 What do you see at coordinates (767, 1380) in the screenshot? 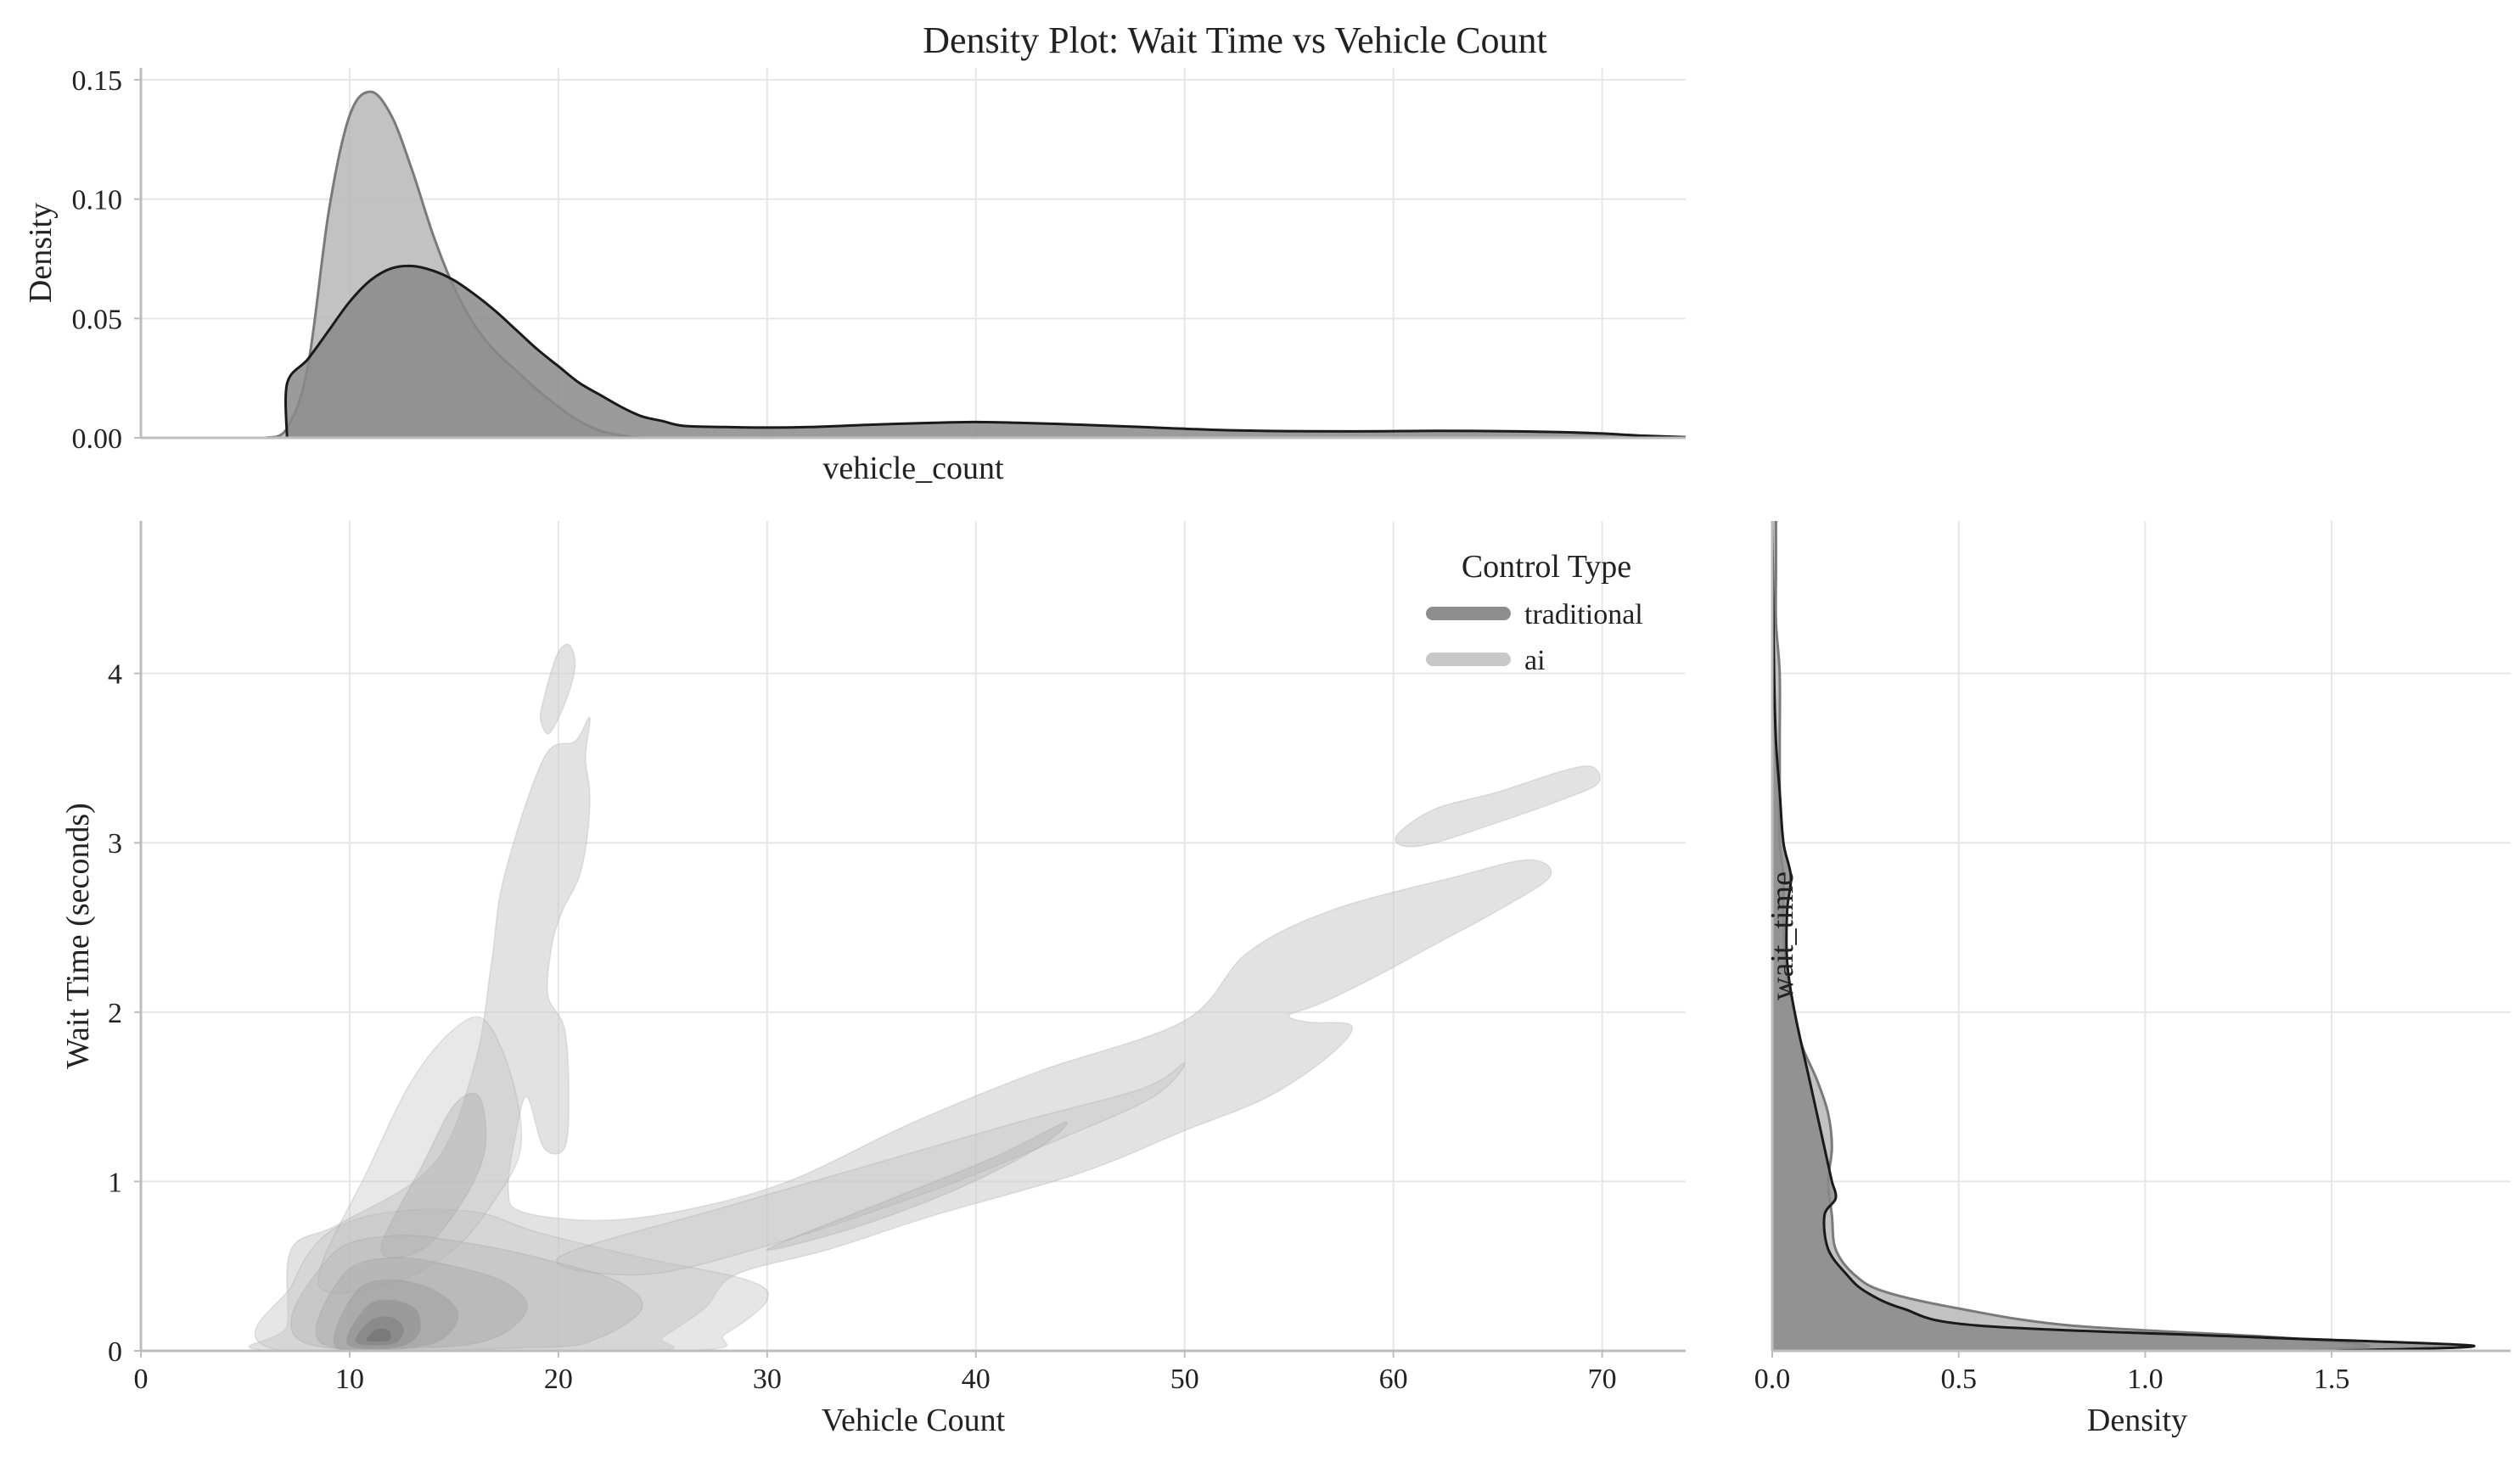
I see `joint-x-tick-label: 30` at bounding box center [767, 1380].